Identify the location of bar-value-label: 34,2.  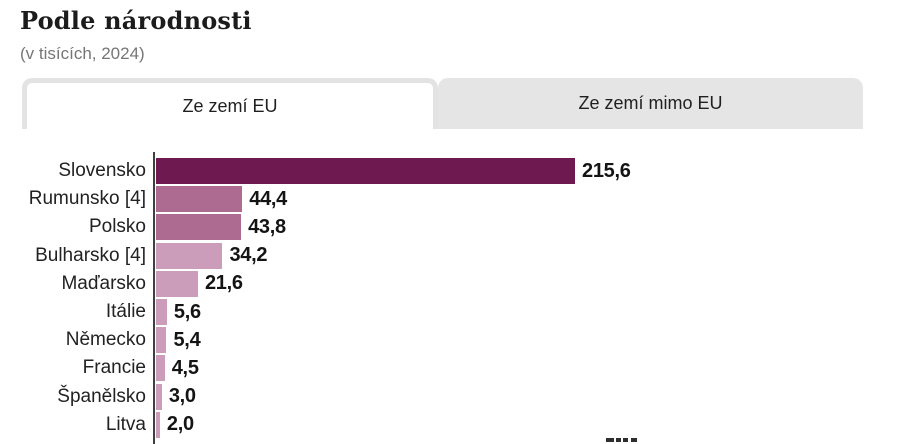
(248, 255).